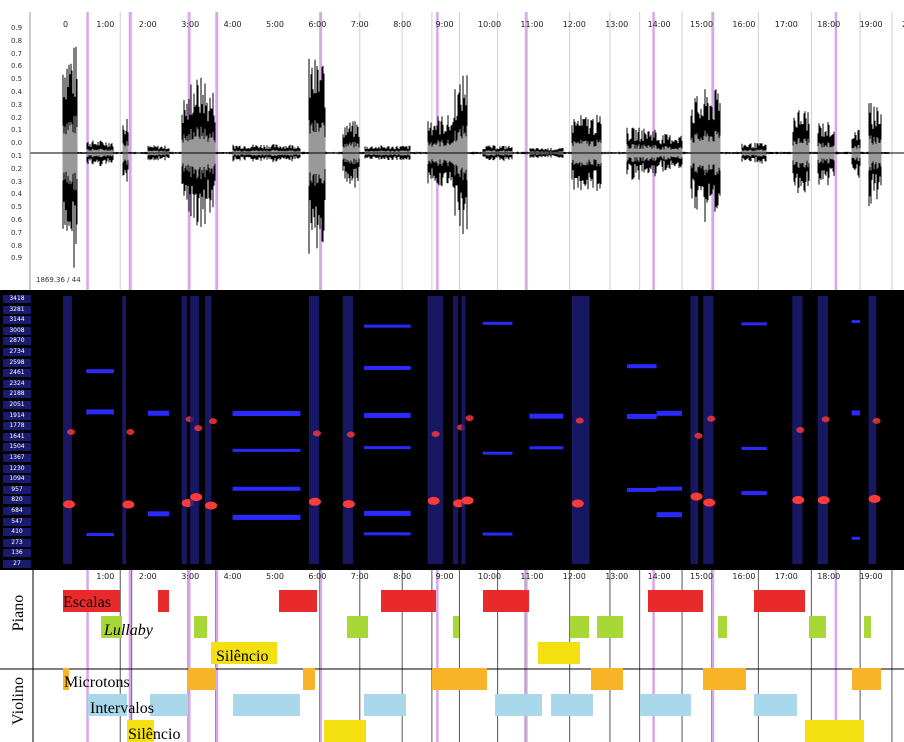 Image resolution: width=904 pixels, height=742 pixels. What do you see at coordinates (17, 394) in the screenshot?
I see `frequency-tick-label: 2188` at bounding box center [17, 394].